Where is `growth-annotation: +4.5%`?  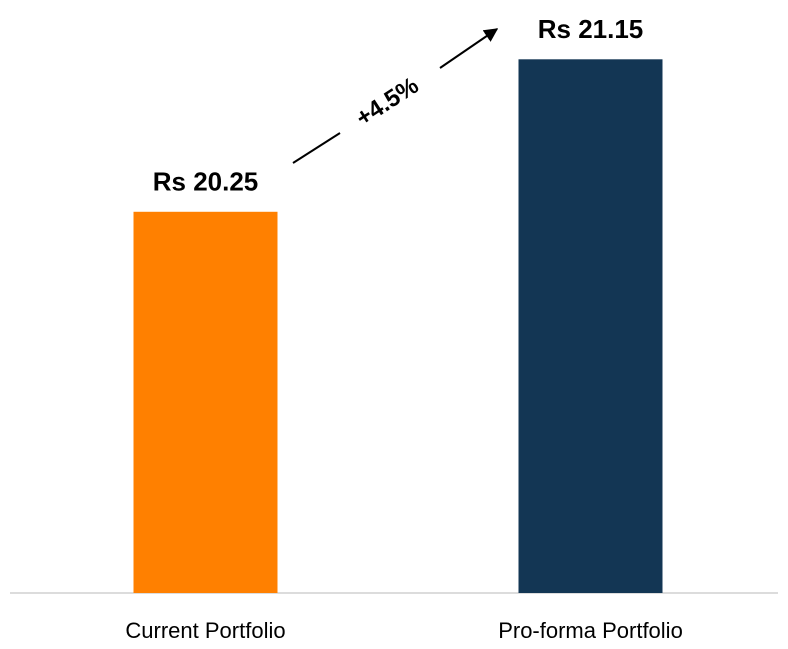
growth-annotation: +4.5% is located at coordinates (387, 102).